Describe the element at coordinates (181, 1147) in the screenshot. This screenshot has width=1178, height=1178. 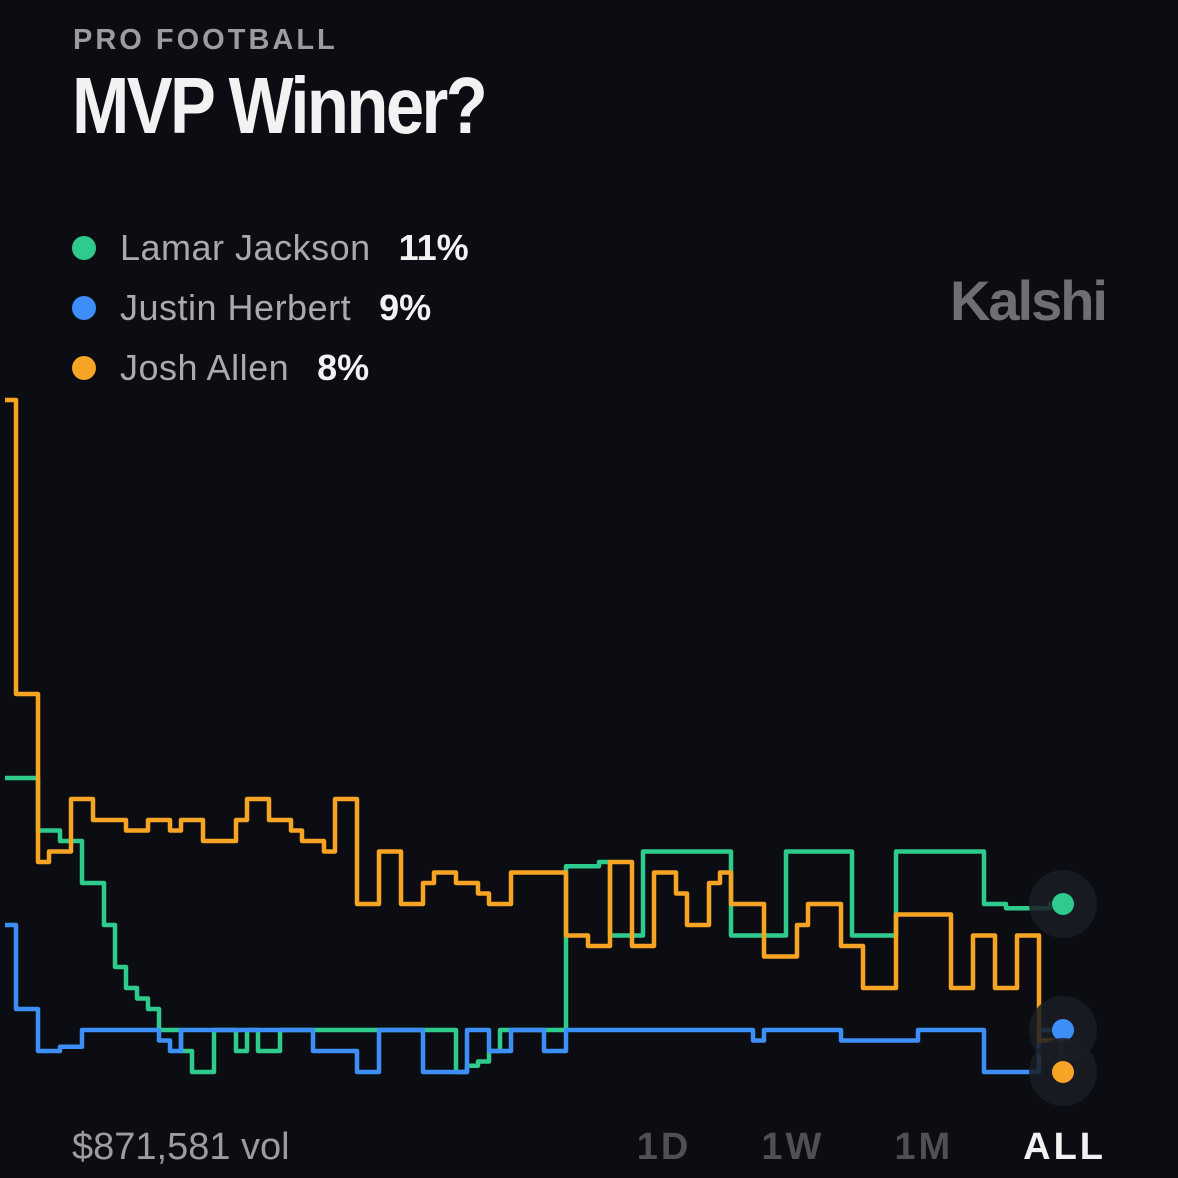
I see `volume-label: $871,581 vol` at that location.